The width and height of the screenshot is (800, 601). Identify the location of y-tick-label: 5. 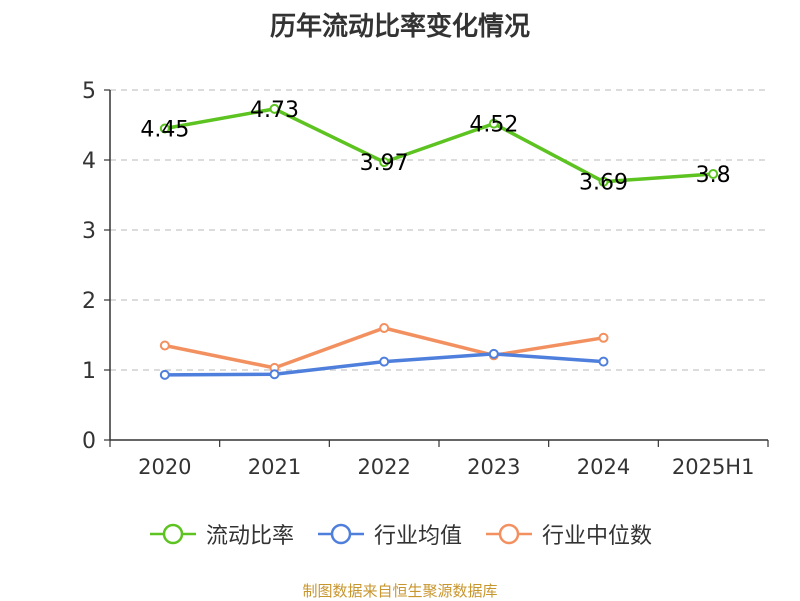
(89, 91).